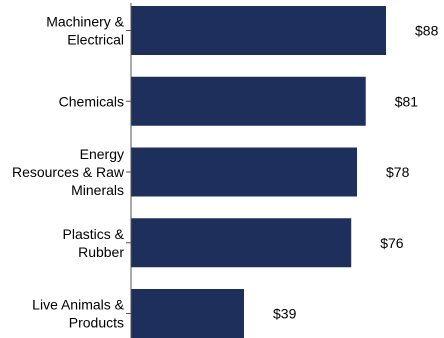  Describe the element at coordinates (285, 314) in the screenshot. I see `value-label: $39` at that location.